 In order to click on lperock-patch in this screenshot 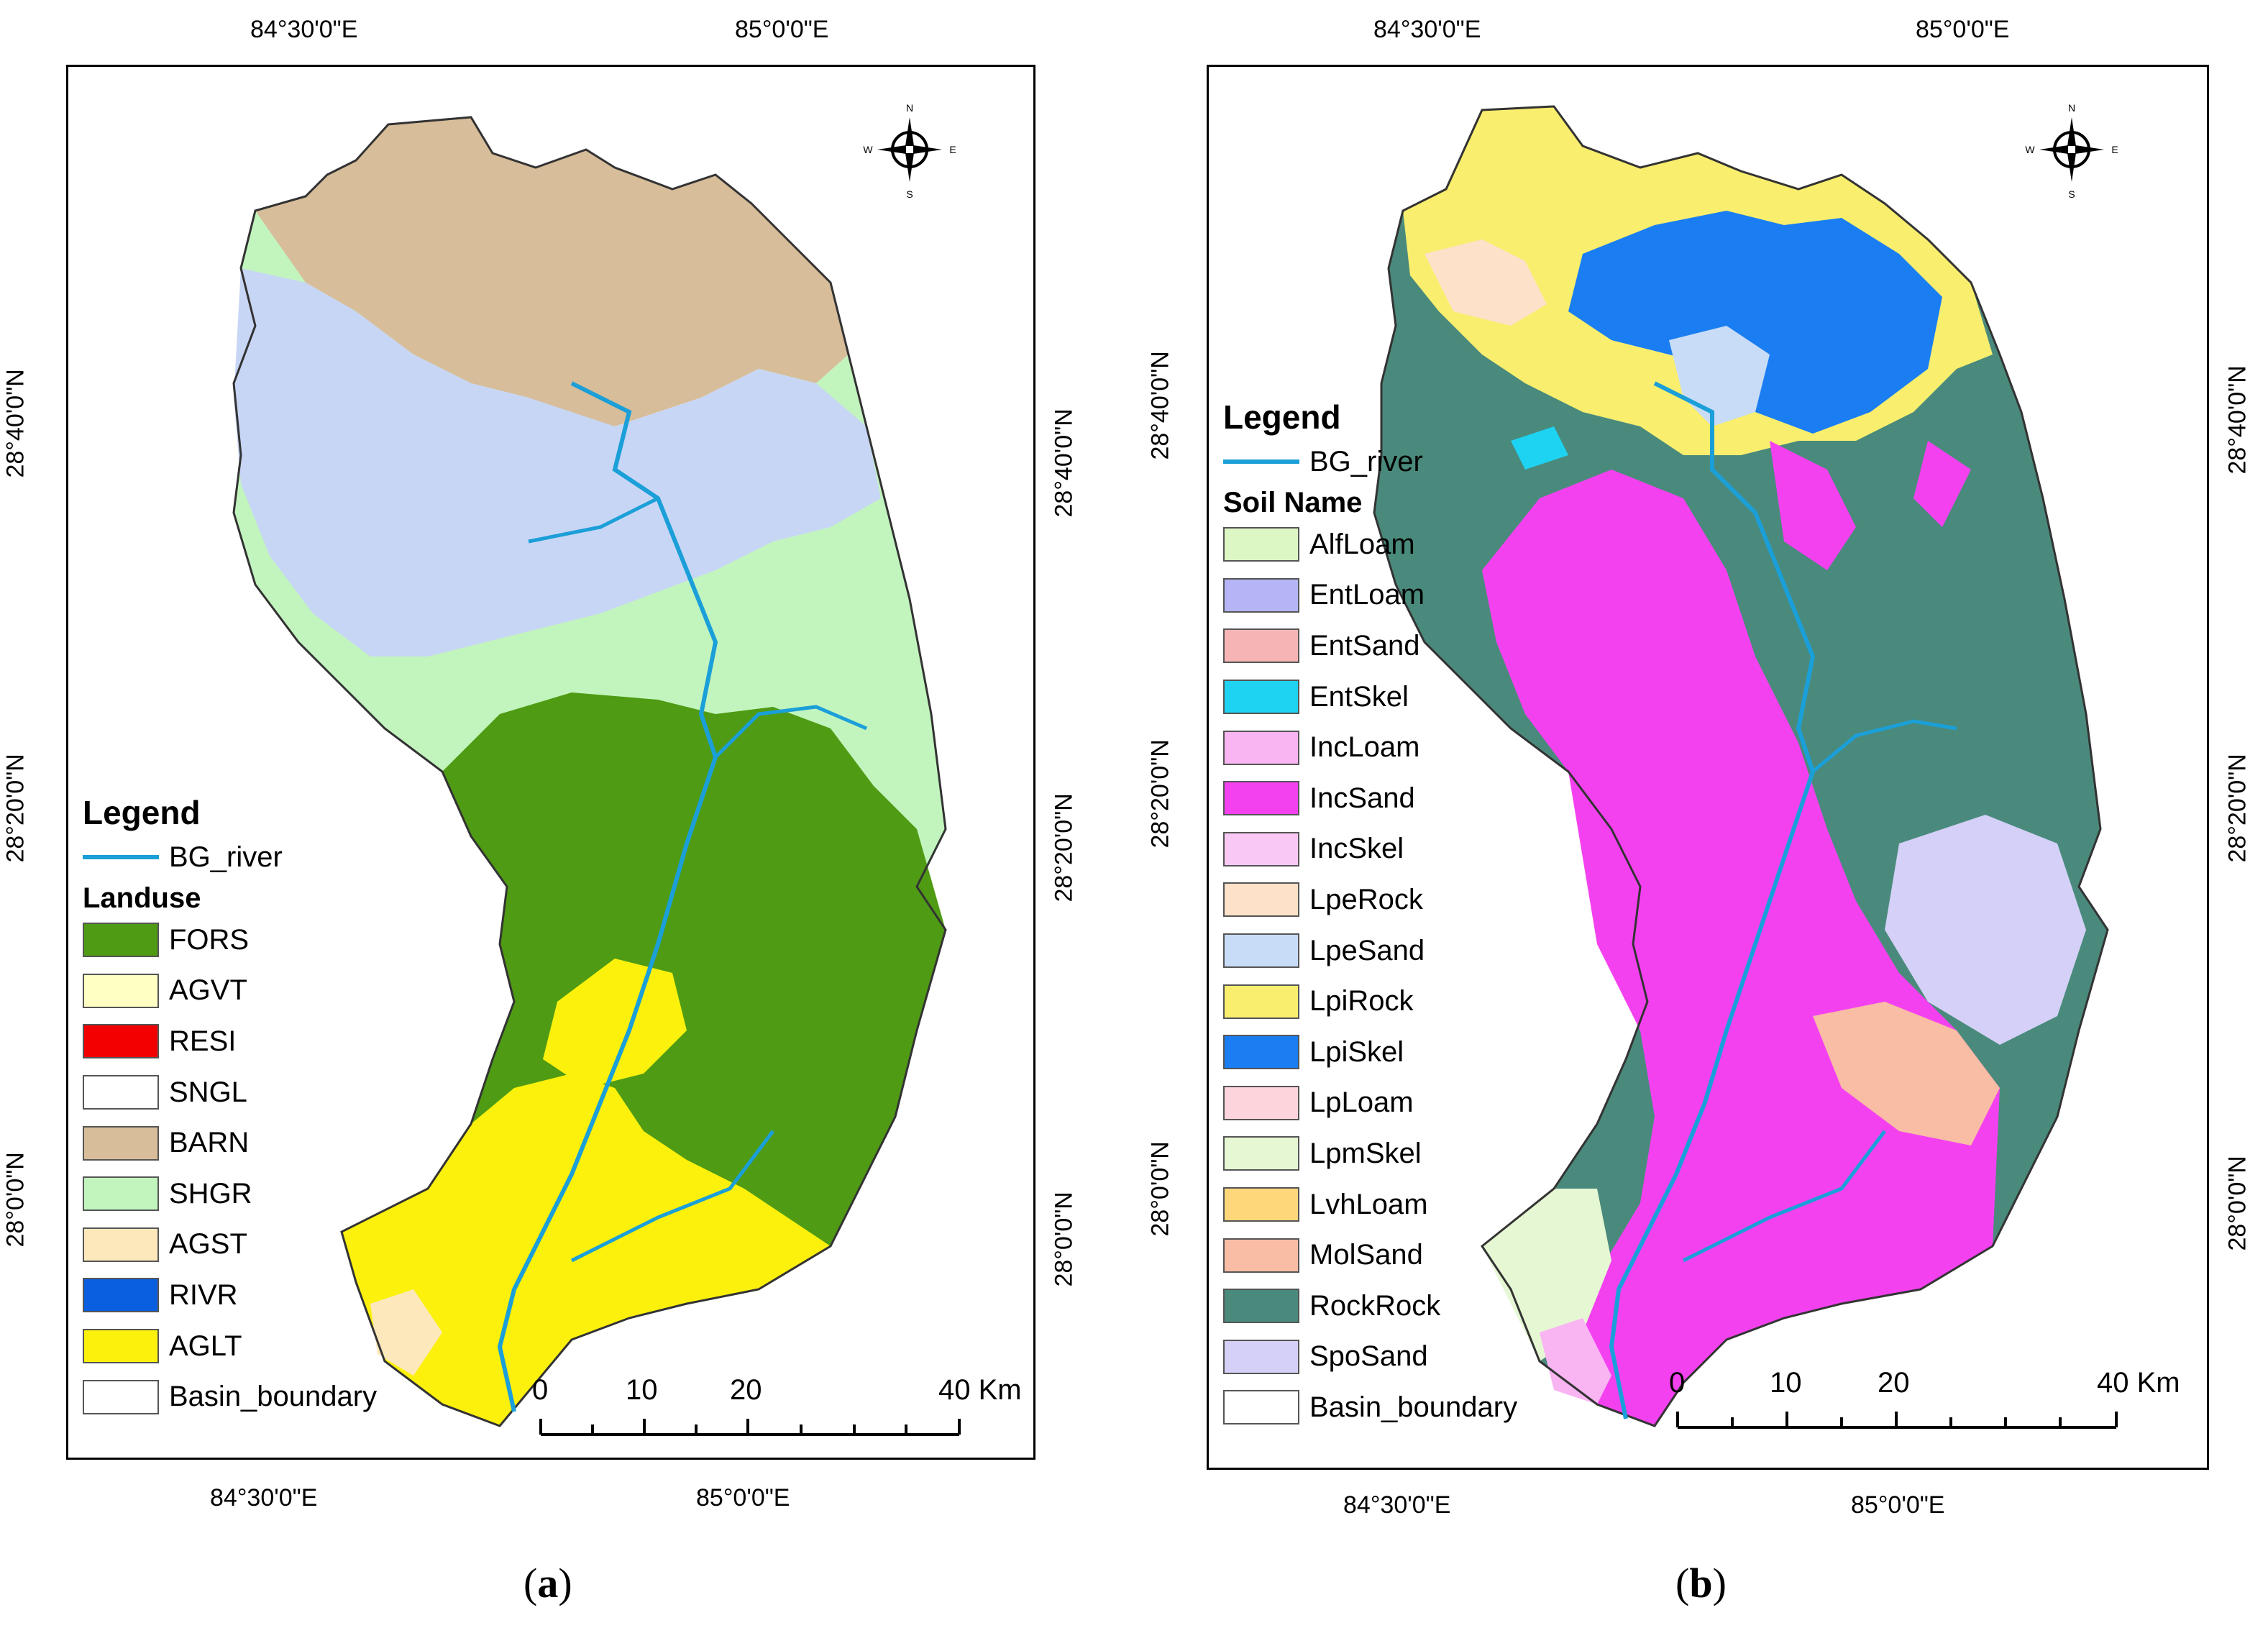, I will do `click(1486, 283)`.